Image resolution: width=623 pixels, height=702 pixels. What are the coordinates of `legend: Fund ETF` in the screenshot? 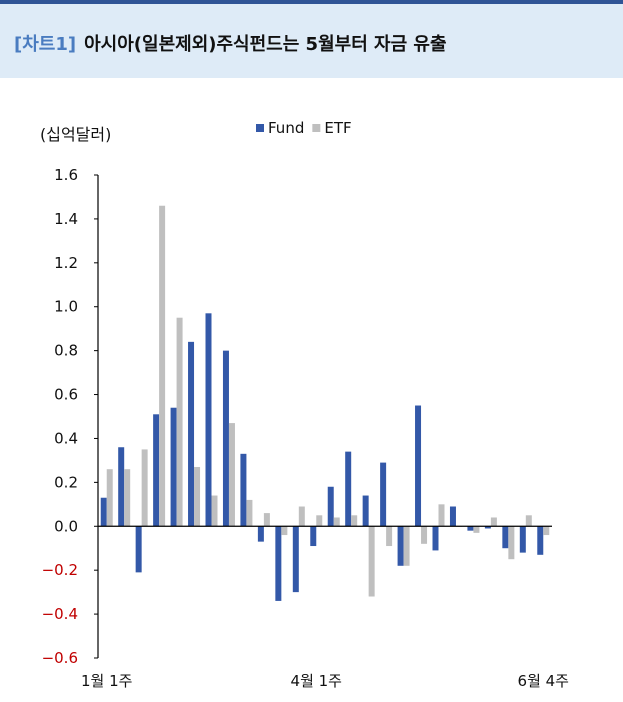 It's located at (304, 128).